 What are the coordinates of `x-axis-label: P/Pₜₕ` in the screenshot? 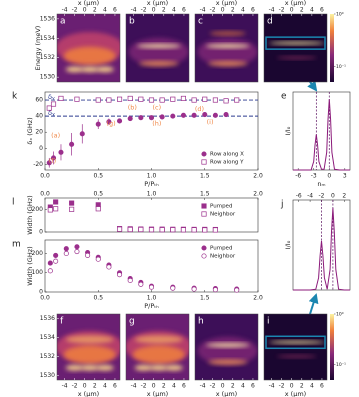 It's located at (151, 184).